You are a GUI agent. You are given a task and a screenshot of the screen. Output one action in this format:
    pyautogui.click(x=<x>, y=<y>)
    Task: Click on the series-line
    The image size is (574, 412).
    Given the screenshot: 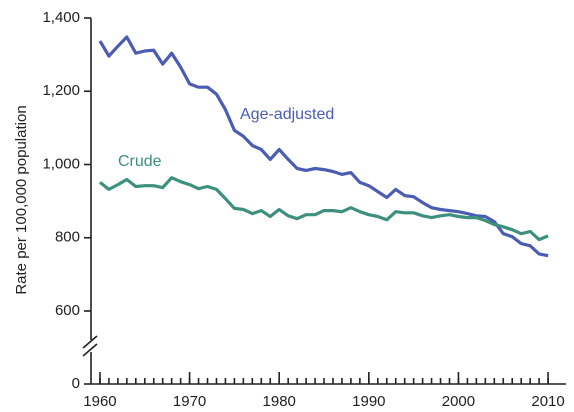 What is the action you would take?
    pyautogui.click(x=324, y=209)
    